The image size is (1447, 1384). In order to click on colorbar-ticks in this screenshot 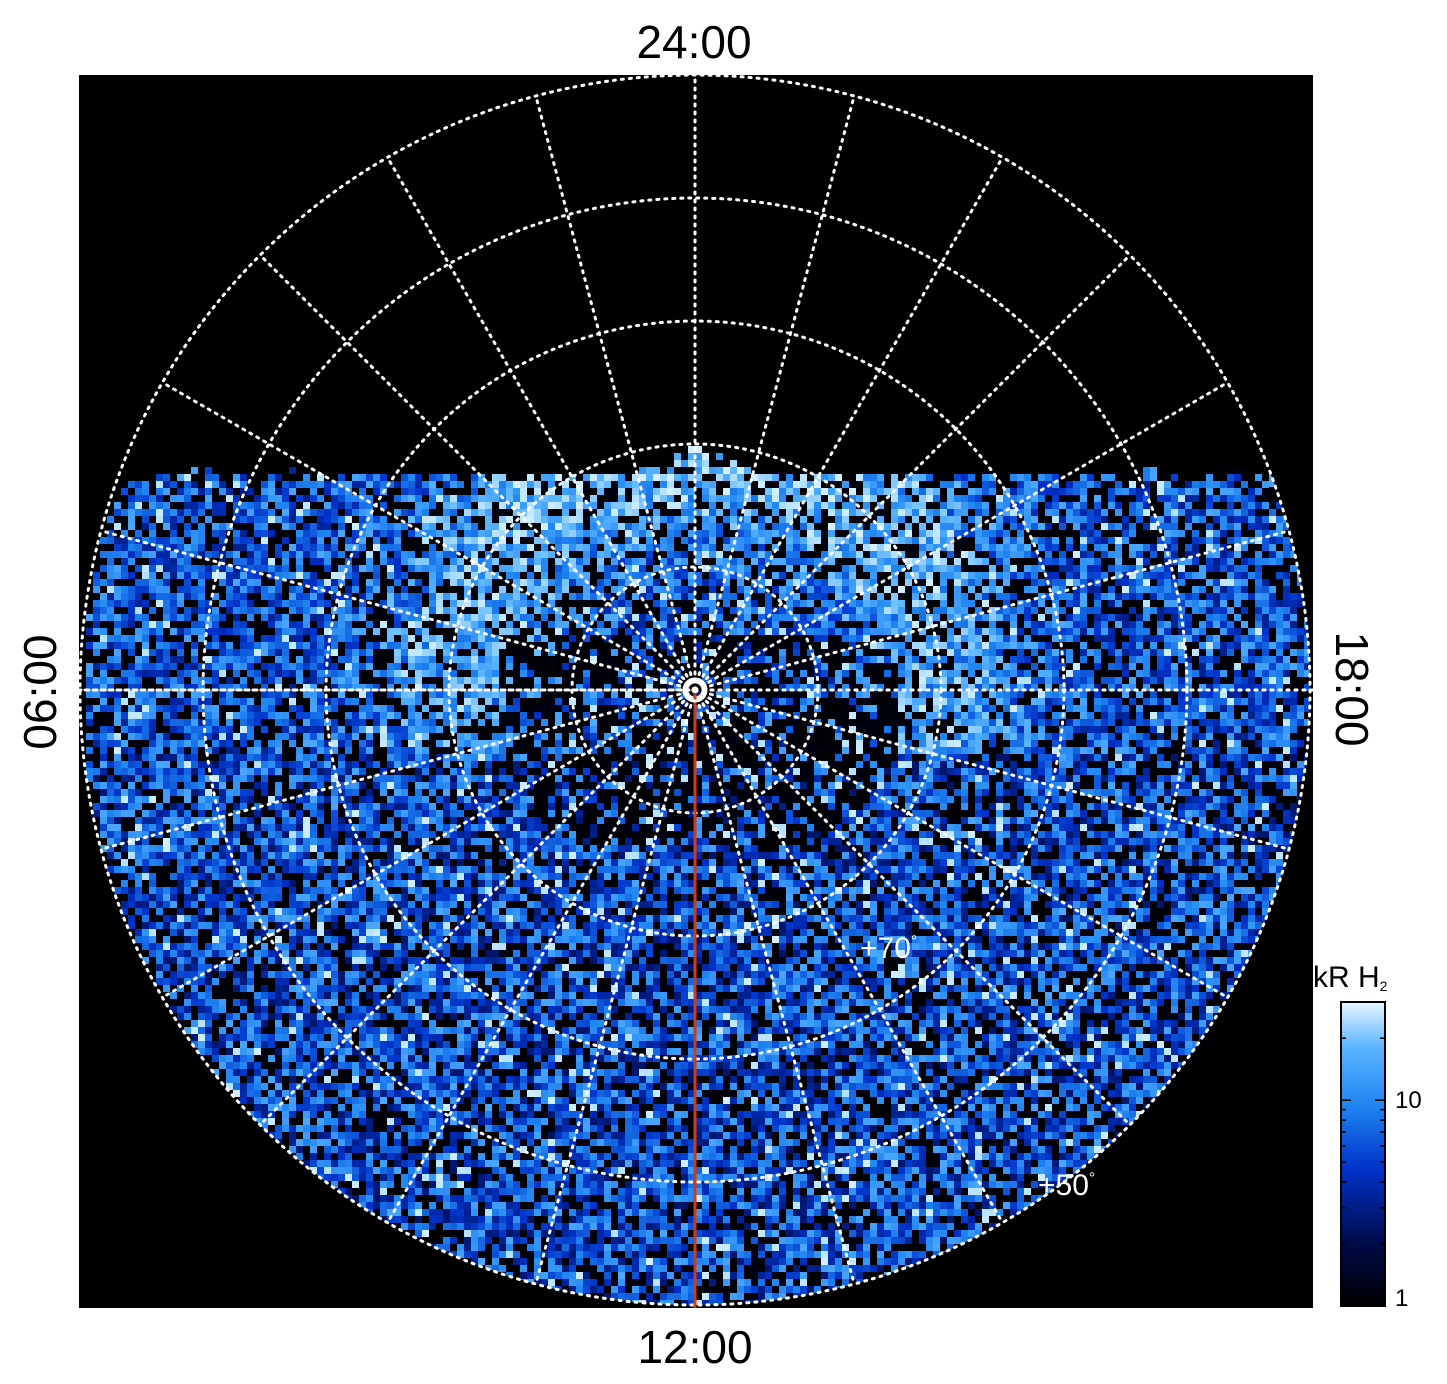, I will do `click(1363, 1154)`.